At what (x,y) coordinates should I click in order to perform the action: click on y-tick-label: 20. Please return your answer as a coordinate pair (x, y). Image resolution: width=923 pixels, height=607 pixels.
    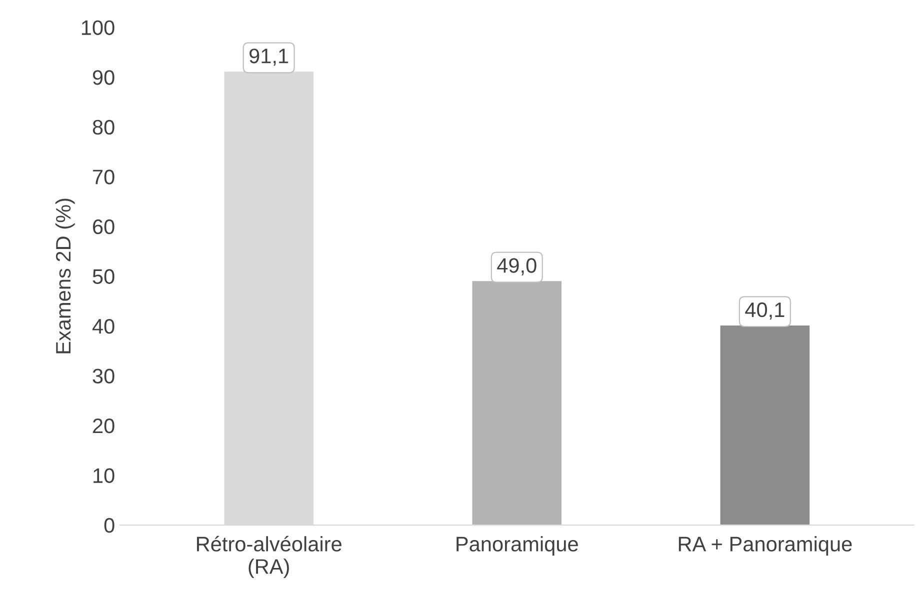
    Looking at the image, I should click on (103, 426).